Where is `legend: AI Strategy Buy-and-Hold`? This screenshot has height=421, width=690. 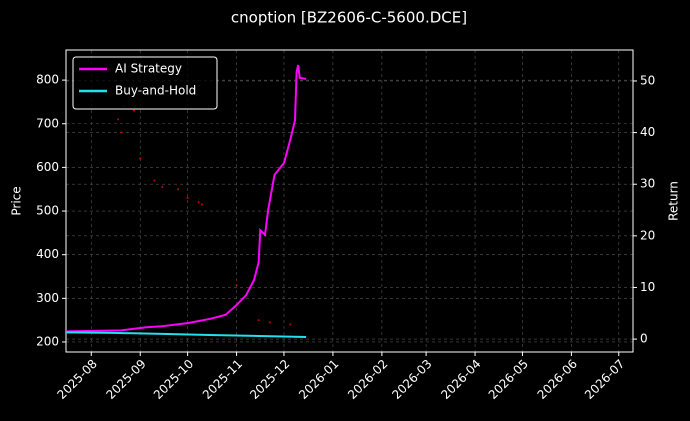
legend: AI Strategy Buy-and-Hold is located at coordinates (145, 83).